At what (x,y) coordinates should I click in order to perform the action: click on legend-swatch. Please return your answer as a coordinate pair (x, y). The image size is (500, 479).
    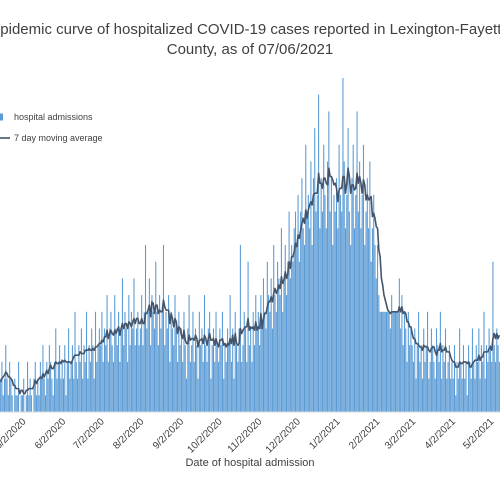
    Looking at the image, I should click on (1, 117).